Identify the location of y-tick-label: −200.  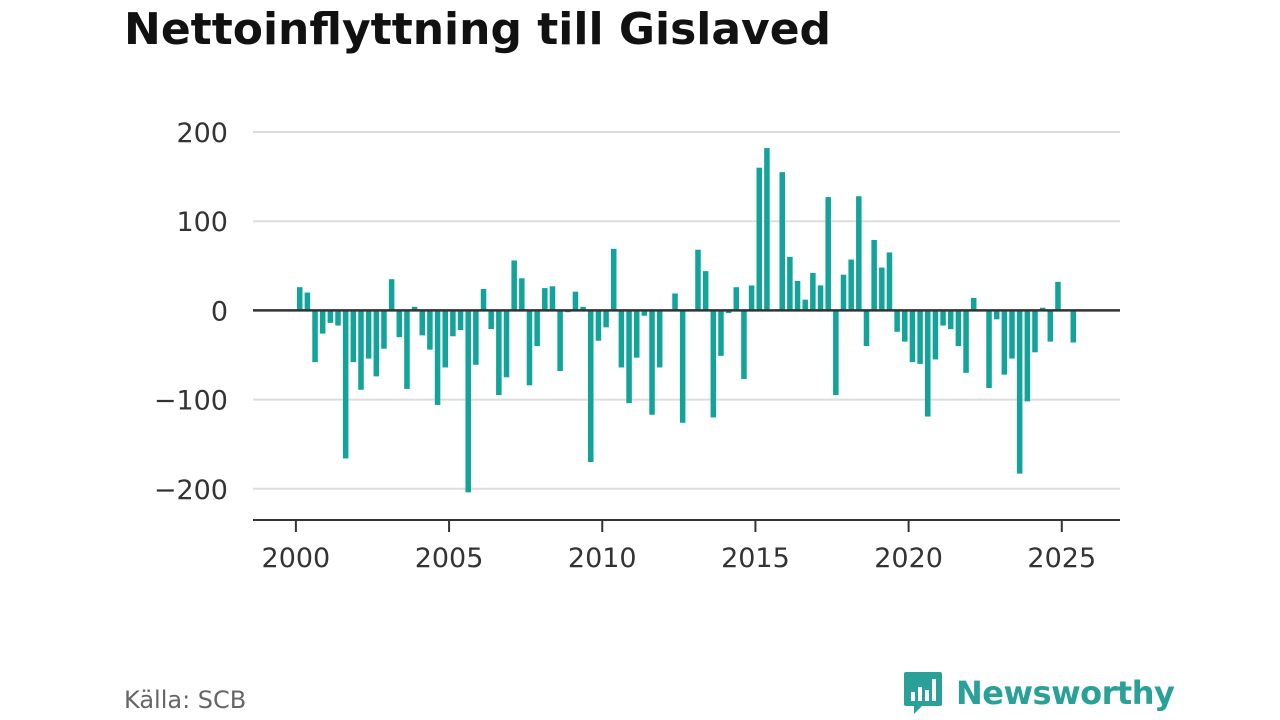
(191, 490).